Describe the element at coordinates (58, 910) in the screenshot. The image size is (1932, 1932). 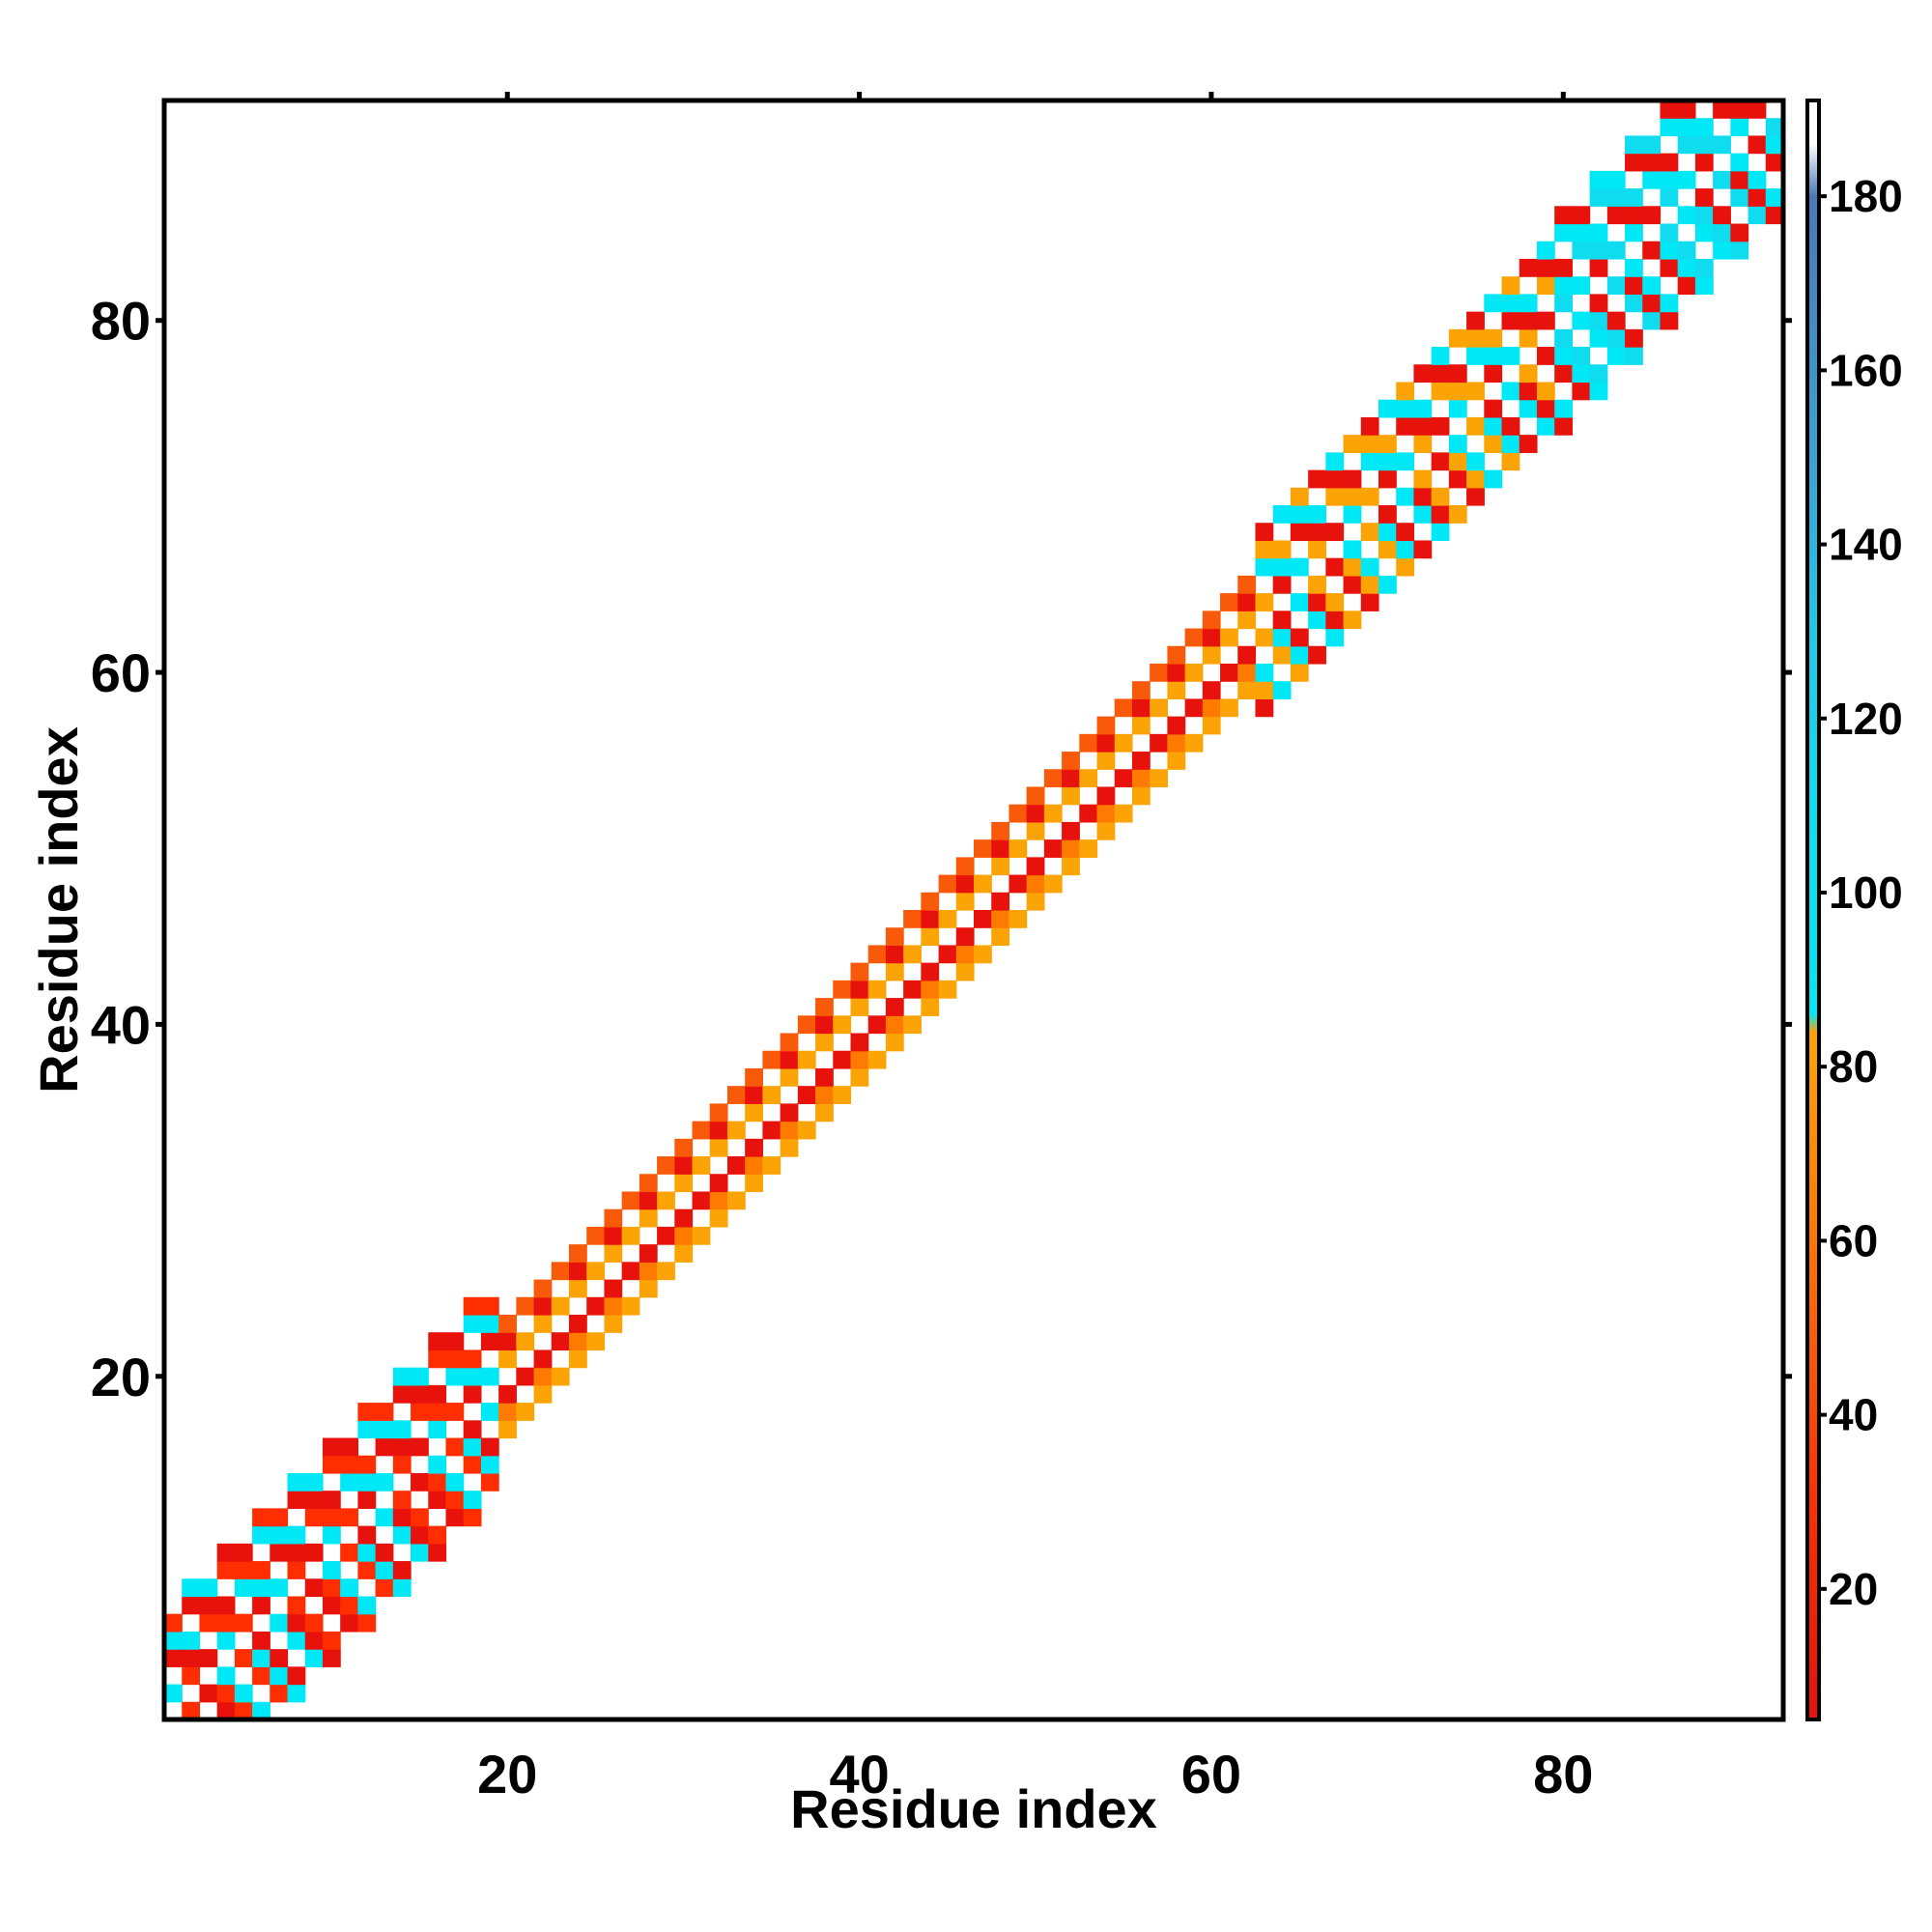
I see `y-axis-title: Residue index` at that location.